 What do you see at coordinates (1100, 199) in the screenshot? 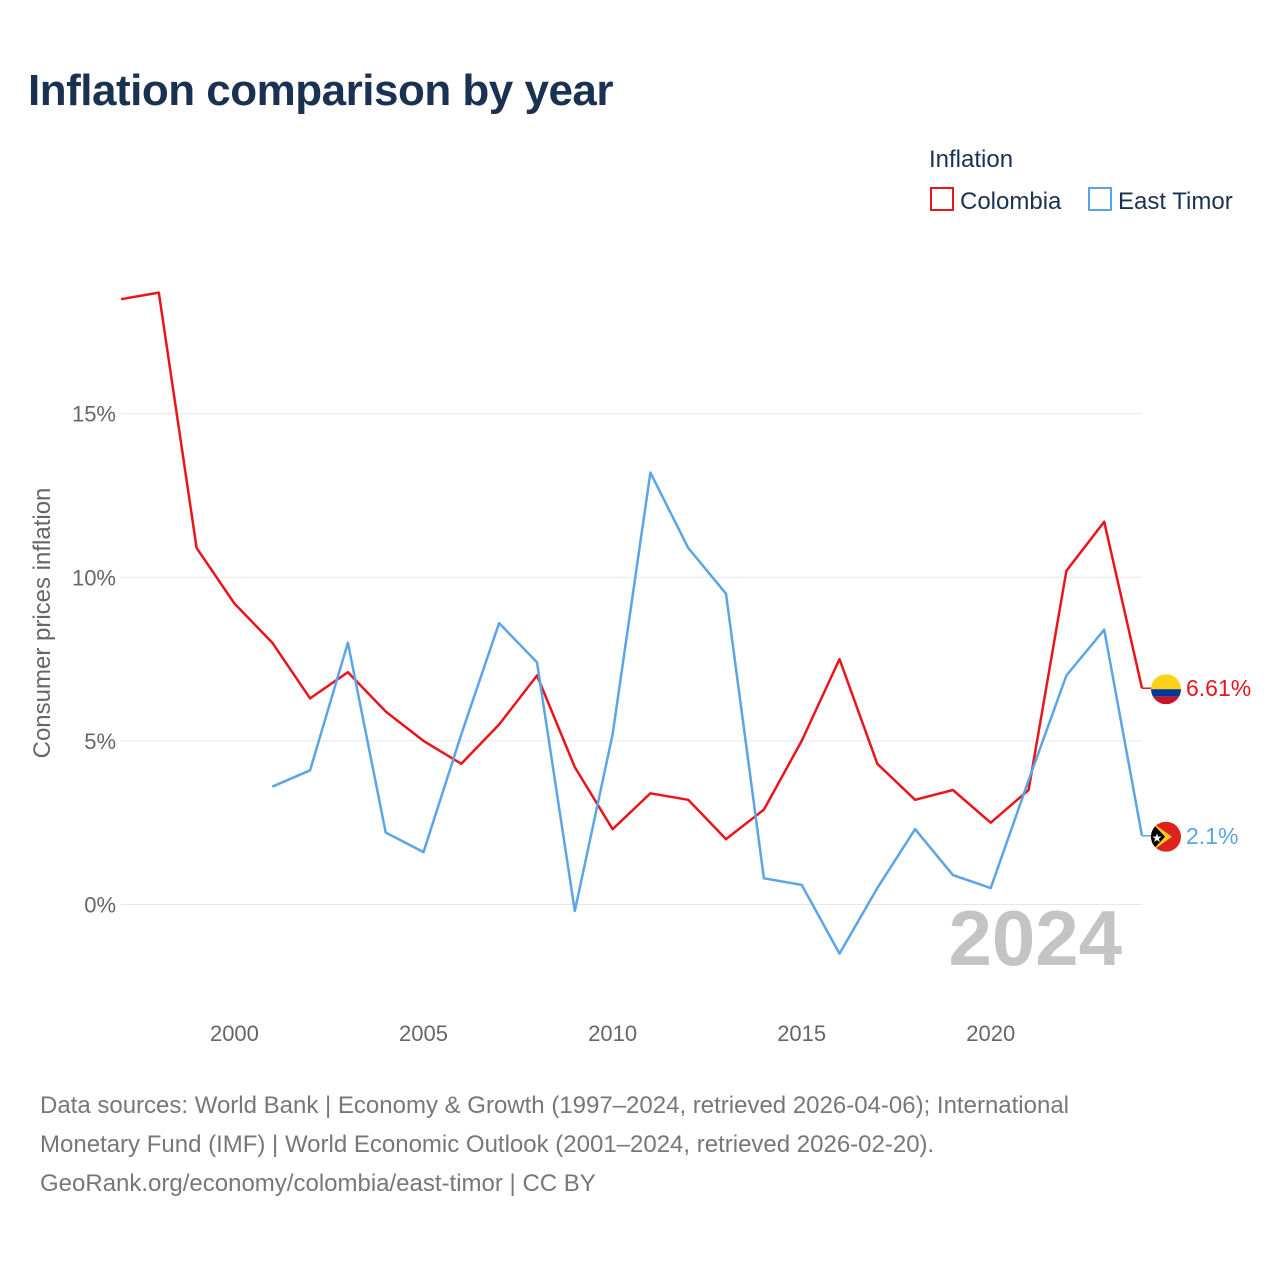
I see `legend-swatch-east-timor` at bounding box center [1100, 199].